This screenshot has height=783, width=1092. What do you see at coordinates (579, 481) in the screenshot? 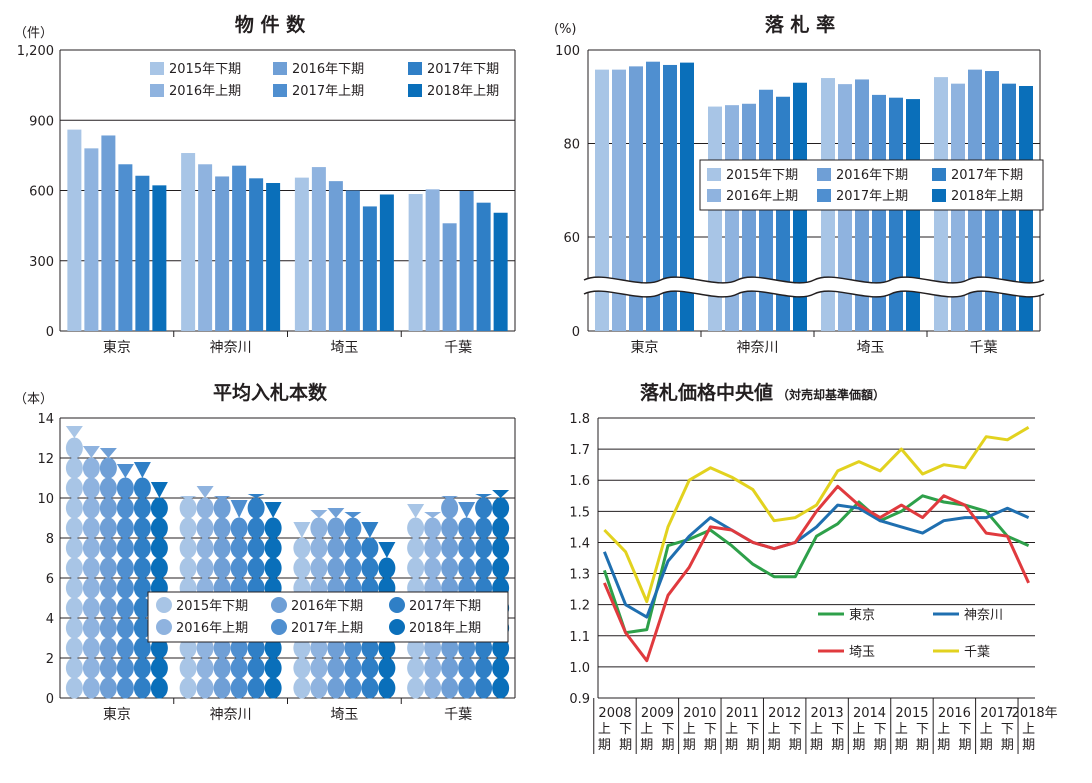
I see `y-tick-label: 1.6` at bounding box center [579, 481].